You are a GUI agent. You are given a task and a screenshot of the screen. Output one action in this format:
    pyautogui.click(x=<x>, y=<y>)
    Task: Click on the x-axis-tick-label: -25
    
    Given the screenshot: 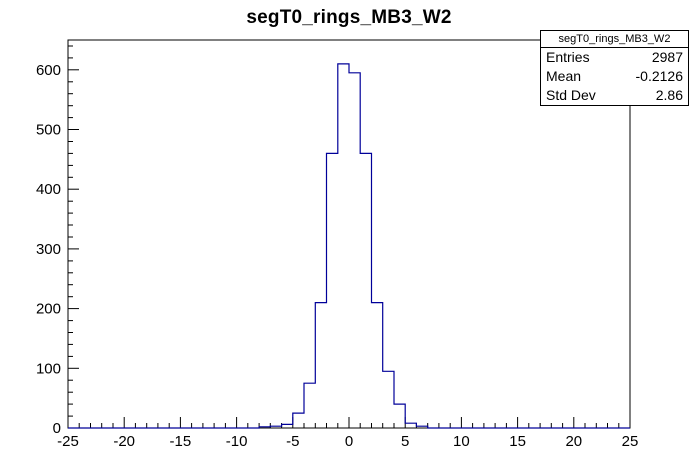 What is the action you would take?
    pyautogui.click(x=68, y=441)
    